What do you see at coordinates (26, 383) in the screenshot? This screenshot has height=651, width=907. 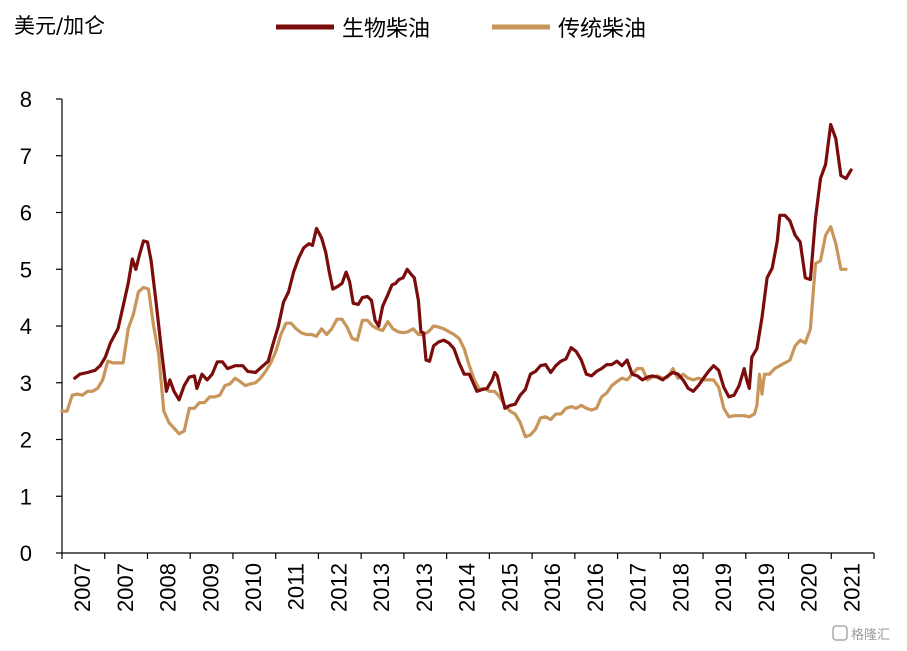 I see `y-tick-label: 3` at bounding box center [26, 383].